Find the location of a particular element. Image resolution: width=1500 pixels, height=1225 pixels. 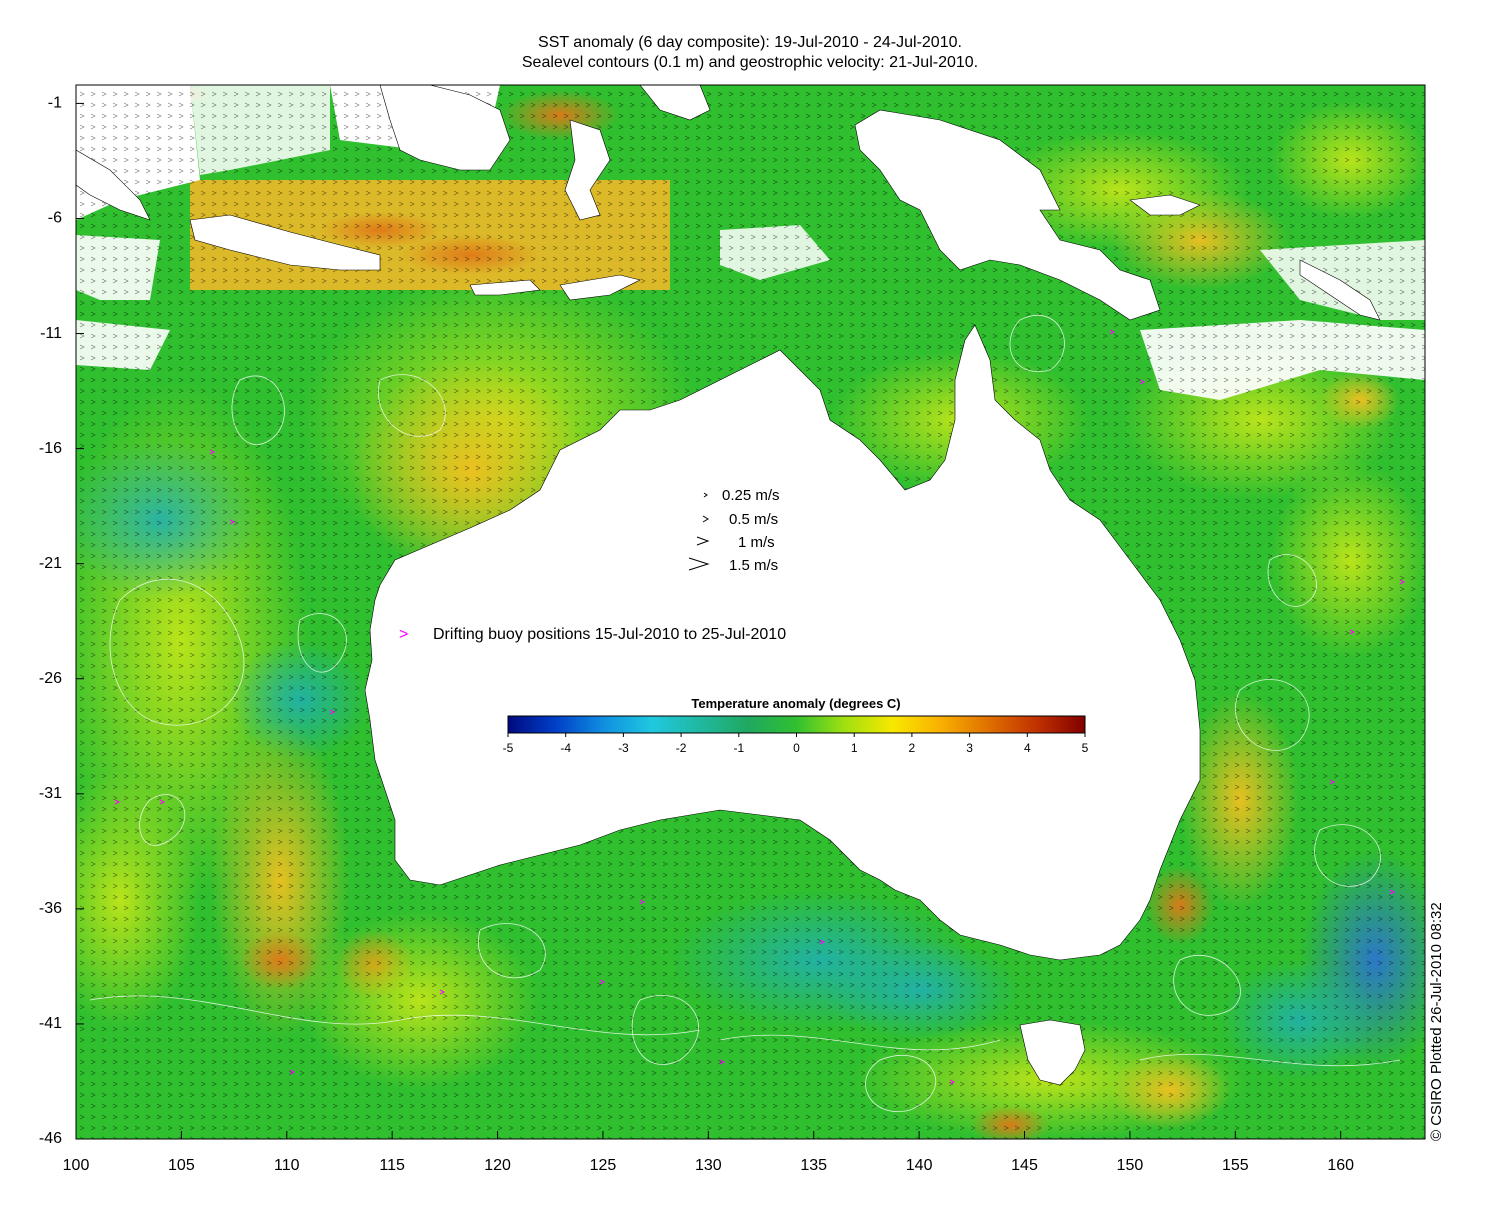

x-tick-label: 100 is located at coordinates (76, 1165).